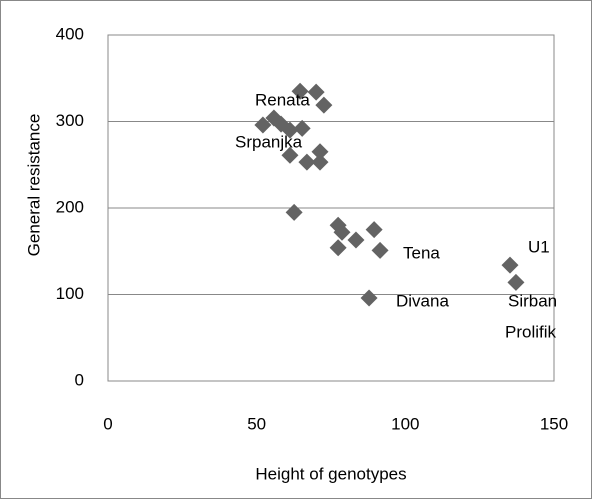 Image resolution: width=592 pixels, height=499 pixels. What do you see at coordinates (79, 379) in the screenshot?
I see `y-tick-label: 0` at bounding box center [79, 379].